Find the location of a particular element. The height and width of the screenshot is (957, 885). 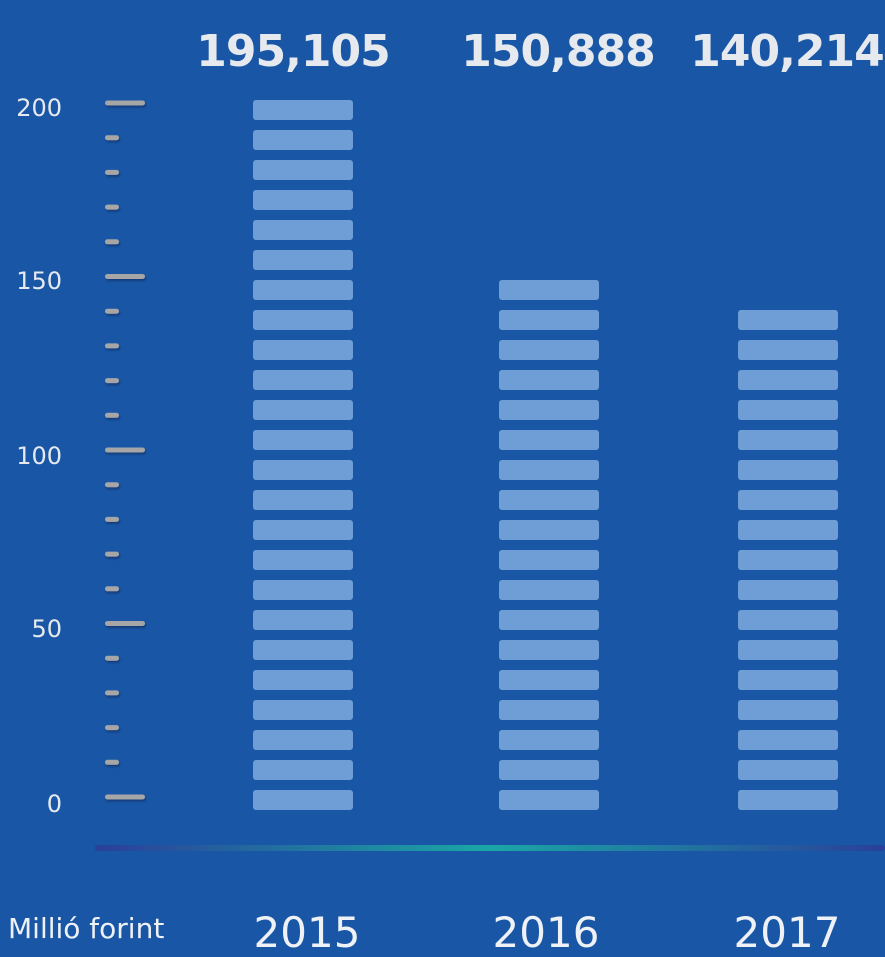

y-tick-label-0: 0 is located at coordinates (54, 804).